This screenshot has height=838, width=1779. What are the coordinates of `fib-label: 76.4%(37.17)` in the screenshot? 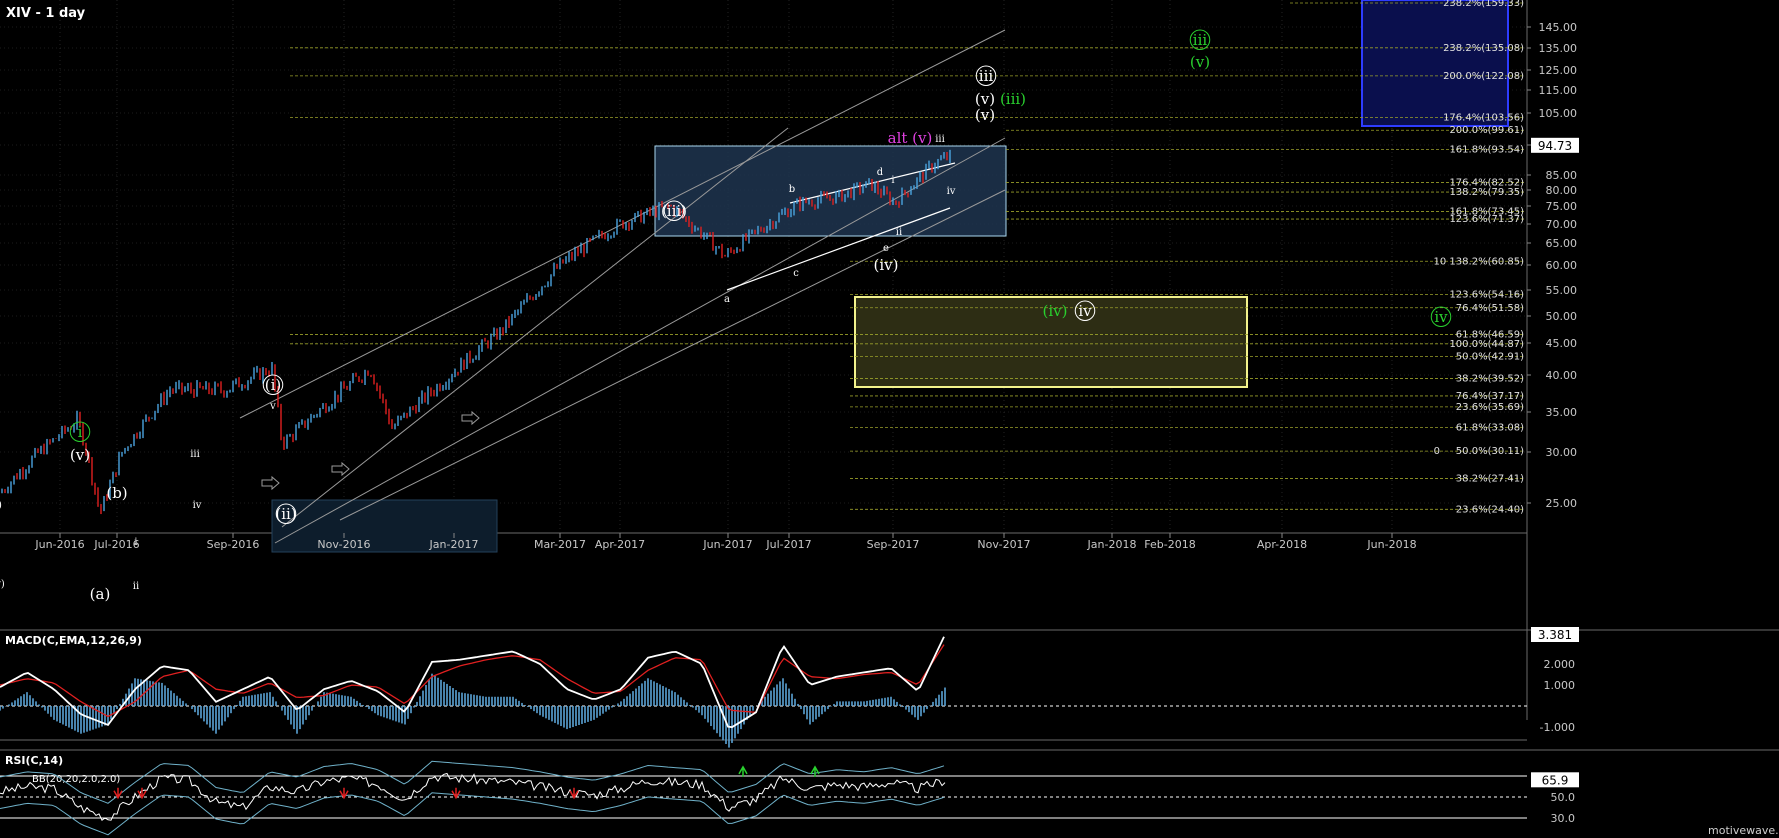 It's located at (1490, 396).